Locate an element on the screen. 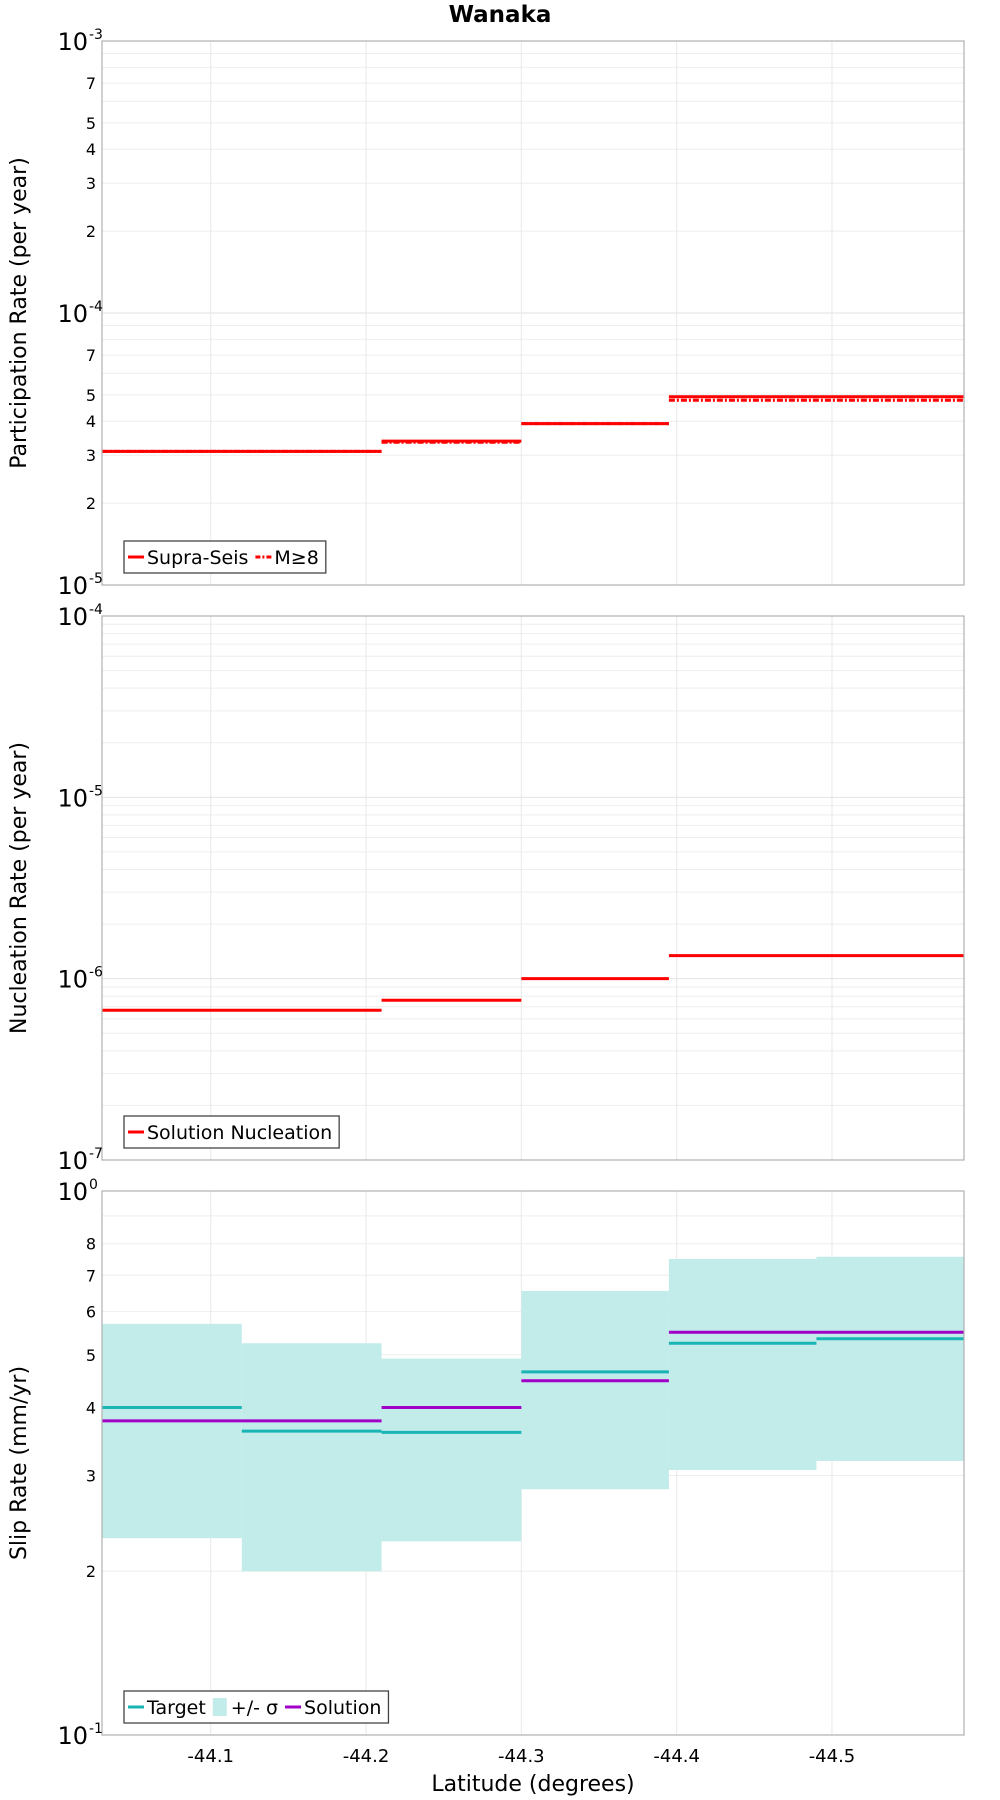 The height and width of the screenshot is (1800, 1000). slip-rate-legend-box is located at coordinates (256, 1707).